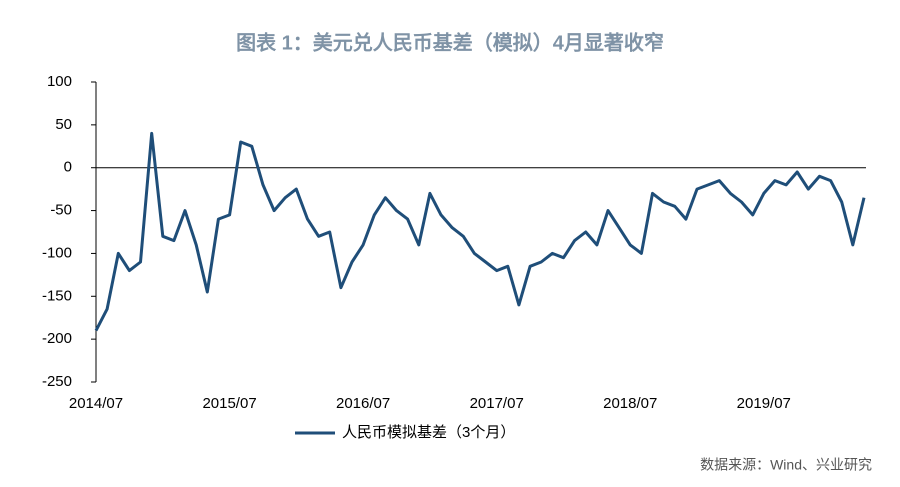  I want to click on x-tick-label: 2017/07, so click(497, 403).